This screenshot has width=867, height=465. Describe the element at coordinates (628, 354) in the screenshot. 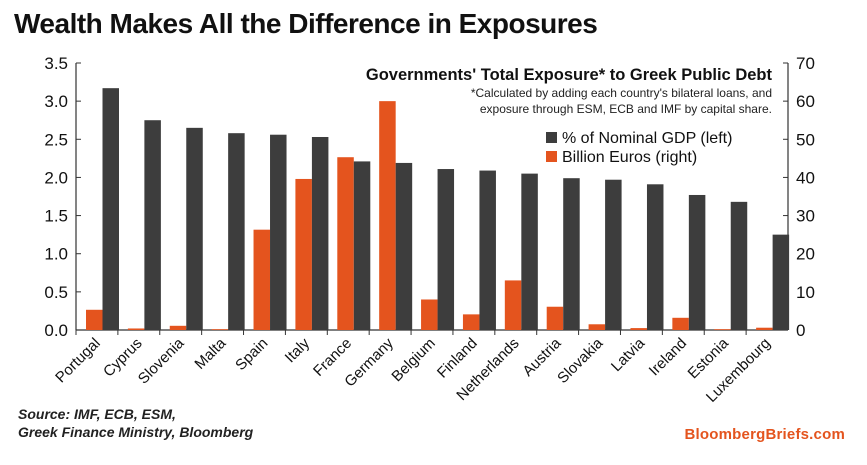

I see `x-tick-label: Latvia` at that location.